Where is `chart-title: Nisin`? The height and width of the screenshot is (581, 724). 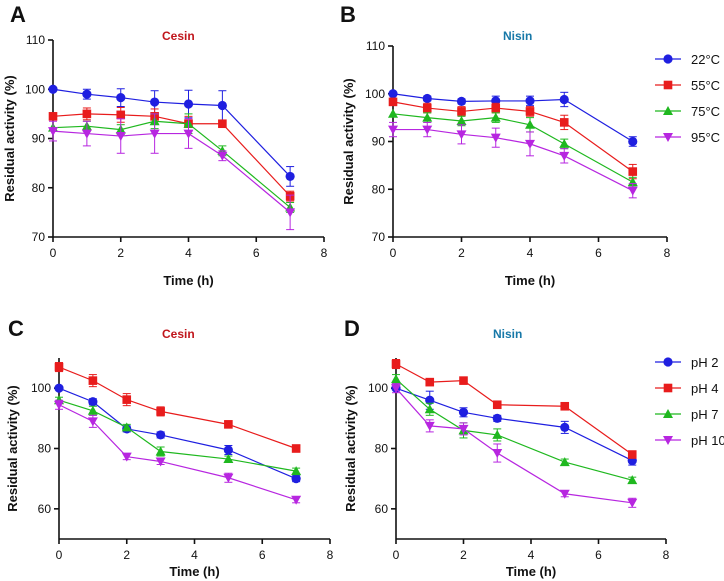
chart-title: Nisin is located at coordinates (507, 334).